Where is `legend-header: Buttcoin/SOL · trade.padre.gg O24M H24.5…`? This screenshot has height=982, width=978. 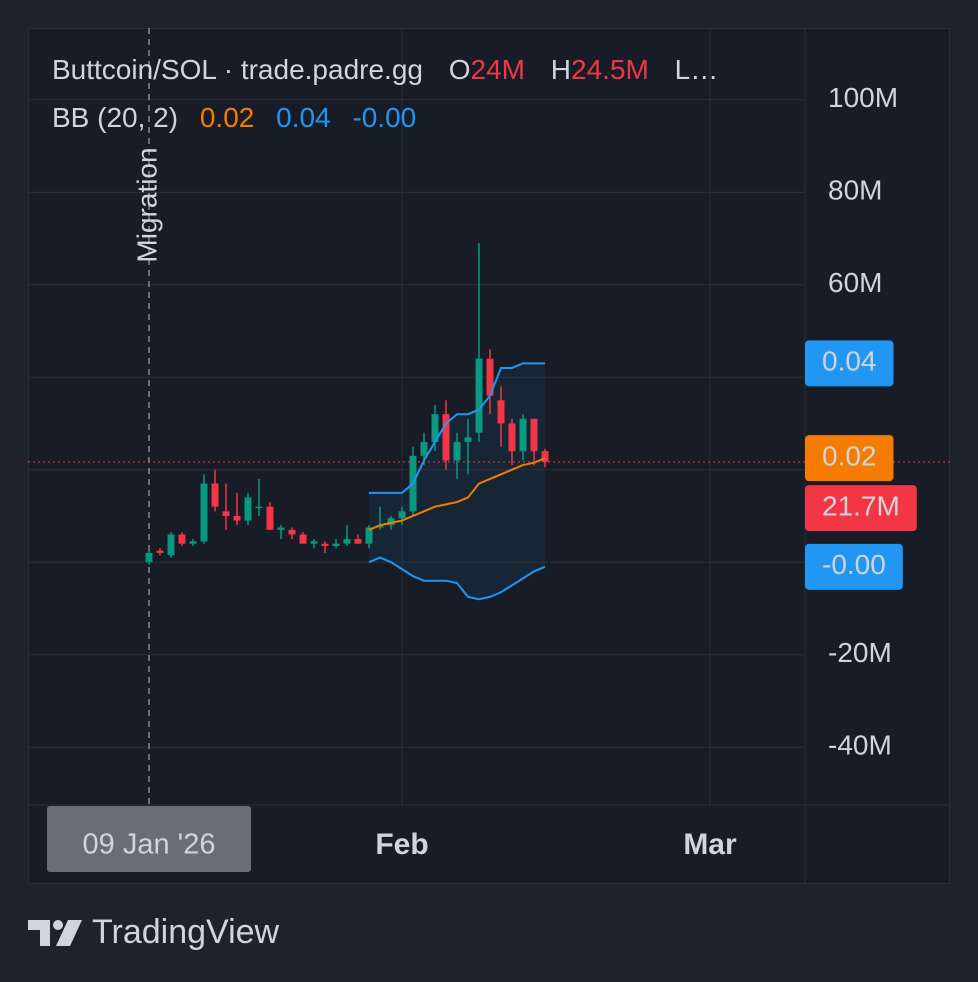
legend-header: Buttcoin/SOL · trade.padre.gg O24M H24.5… is located at coordinates (385, 69).